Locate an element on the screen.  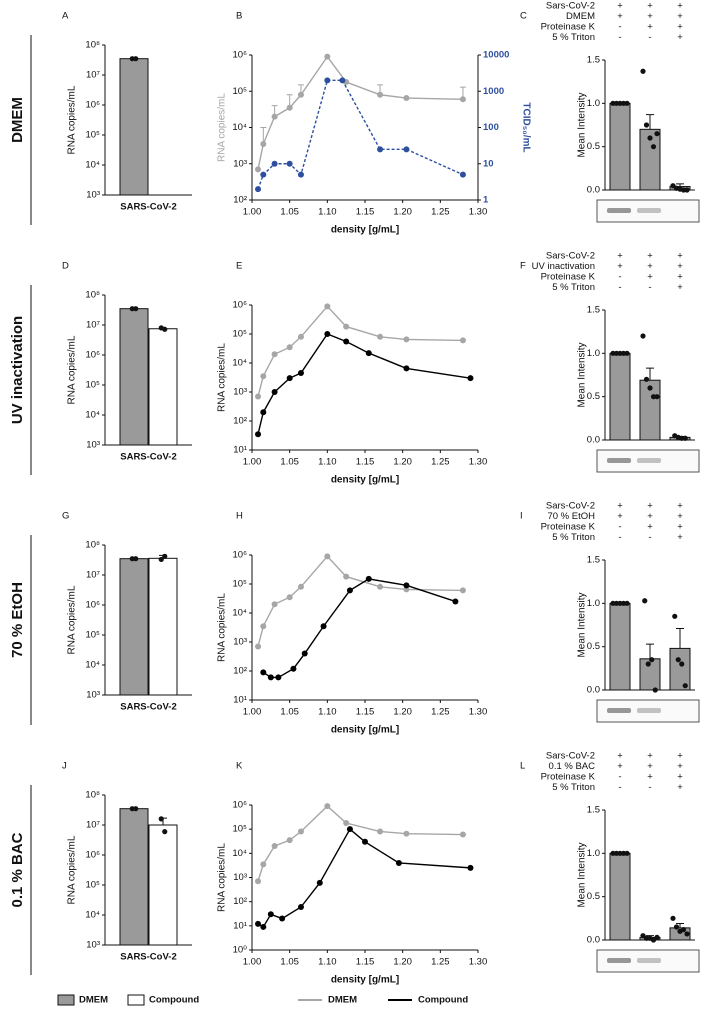
row-label: 0.1 % BAC is located at coordinates (17, 869).